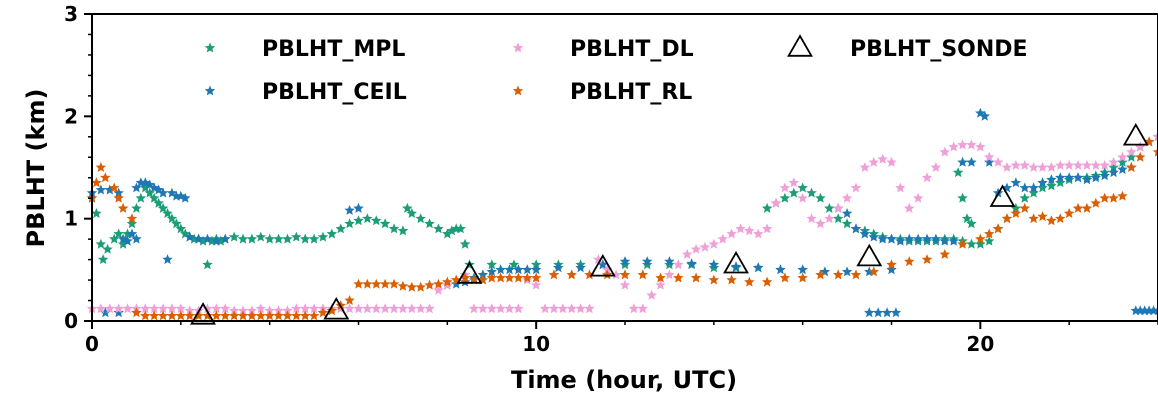 The width and height of the screenshot is (1158, 394). I want to click on legend-marker, so click(210, 90).